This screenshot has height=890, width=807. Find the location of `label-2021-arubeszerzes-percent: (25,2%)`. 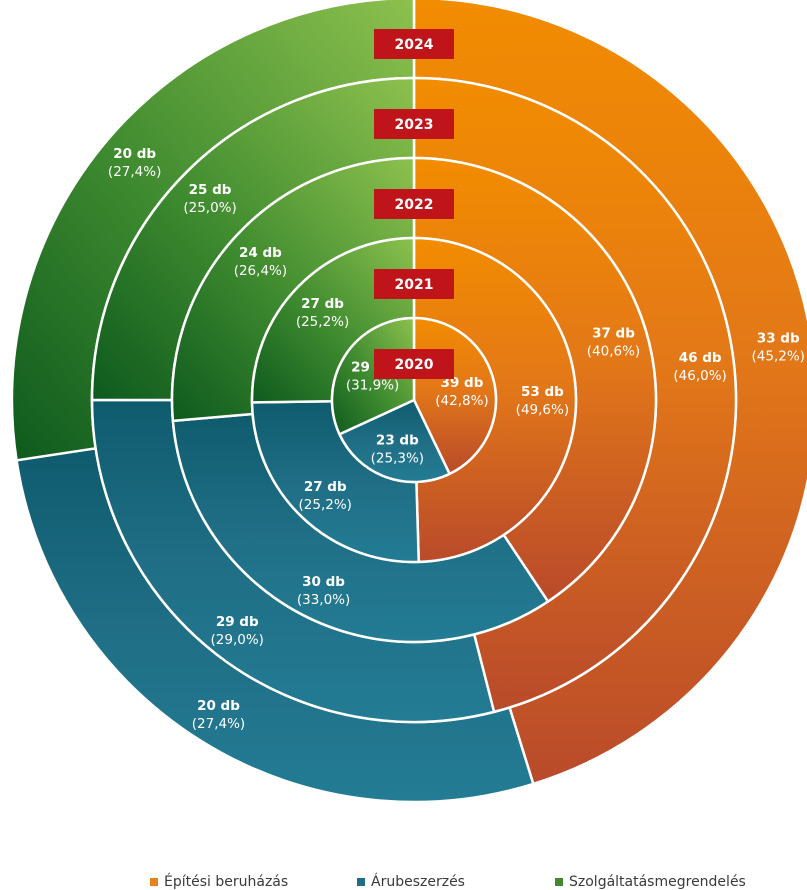

label-2021-arubeszerzes-percent: (25,2%) is located at coordinates (325, 505).